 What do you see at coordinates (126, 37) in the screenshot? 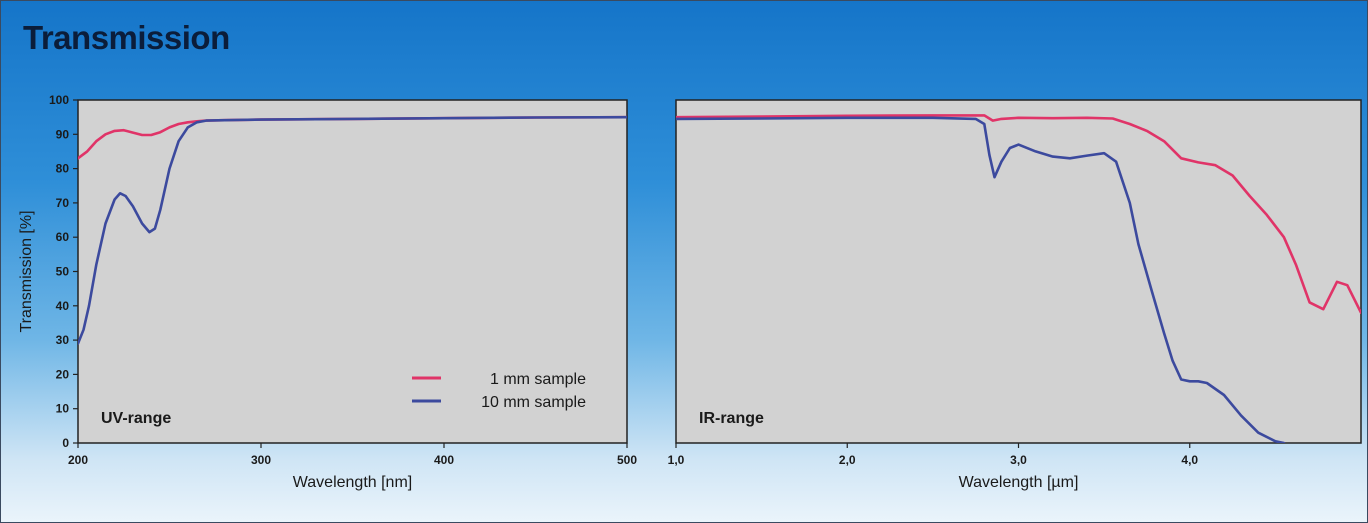
I see `page-title: Transmission` at bounding box center [126, 37].